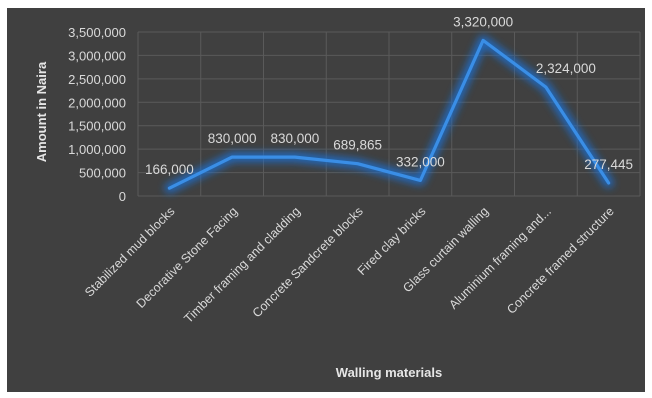  Describe the element at coordinates (560, 260) in the screenshot. I see `x-tick-label: Concrete framed structure` at that location.